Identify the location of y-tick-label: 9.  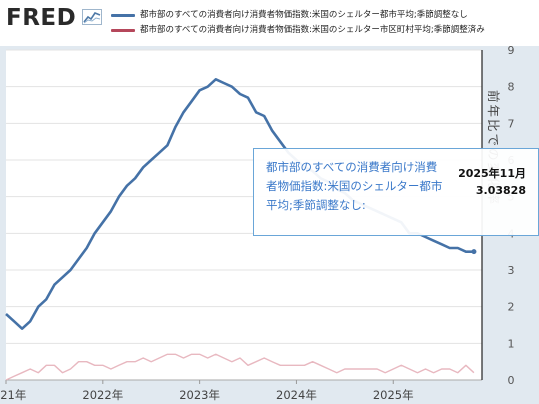
(511, 51).